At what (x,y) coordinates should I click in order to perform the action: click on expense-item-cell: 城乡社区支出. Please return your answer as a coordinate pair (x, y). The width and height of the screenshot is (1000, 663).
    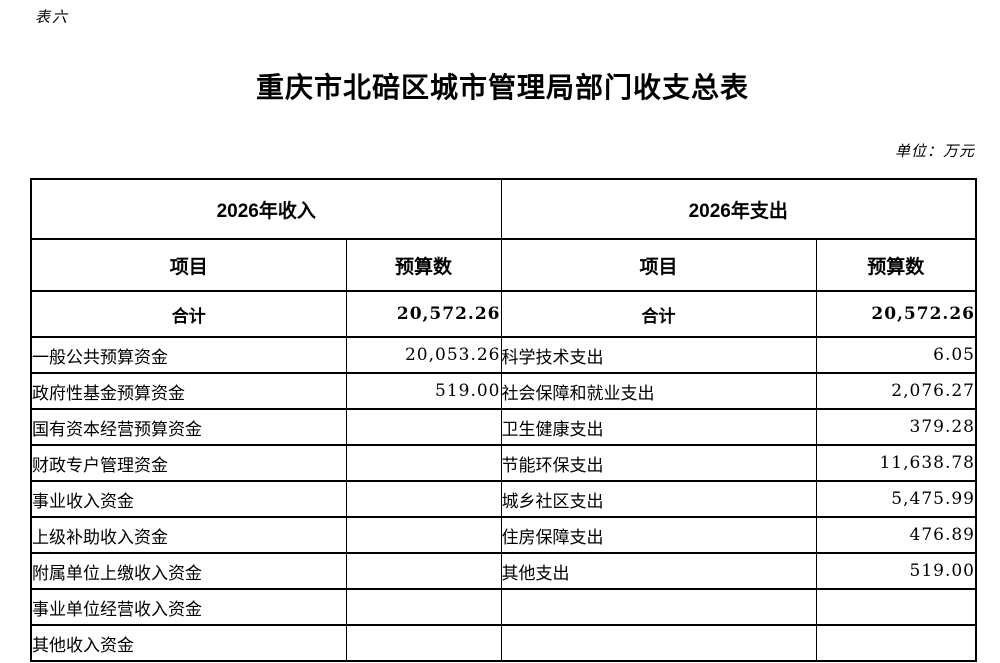
    Looking at the image, I should click on (658, 499).